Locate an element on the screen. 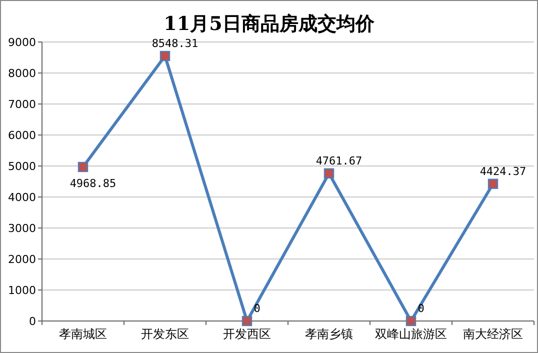  y-tick-label: 9000 is located at coordinates (22, 42).